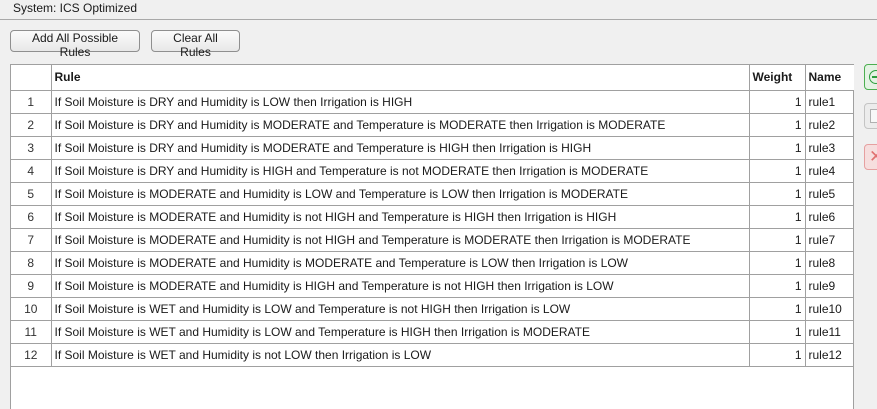  What do you see at coordinates (829, 217) in the screenshot?
I see `name-cell: rule6` at bounding box center [829, 217].